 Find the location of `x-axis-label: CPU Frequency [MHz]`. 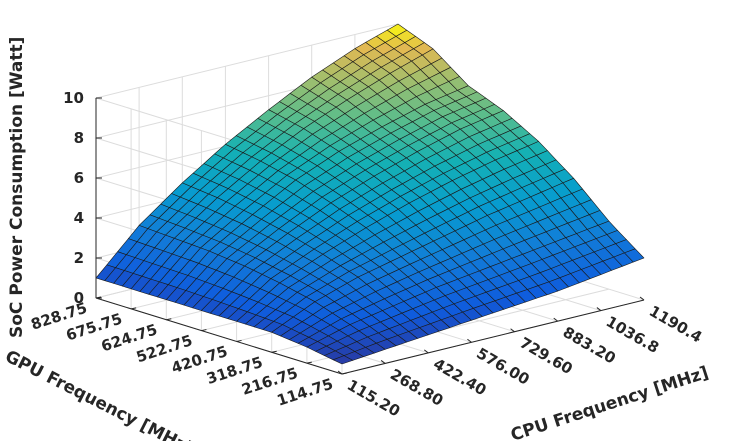

x-axis-label: CPU Frequency [MHz] is located at coordinates (609, 402).